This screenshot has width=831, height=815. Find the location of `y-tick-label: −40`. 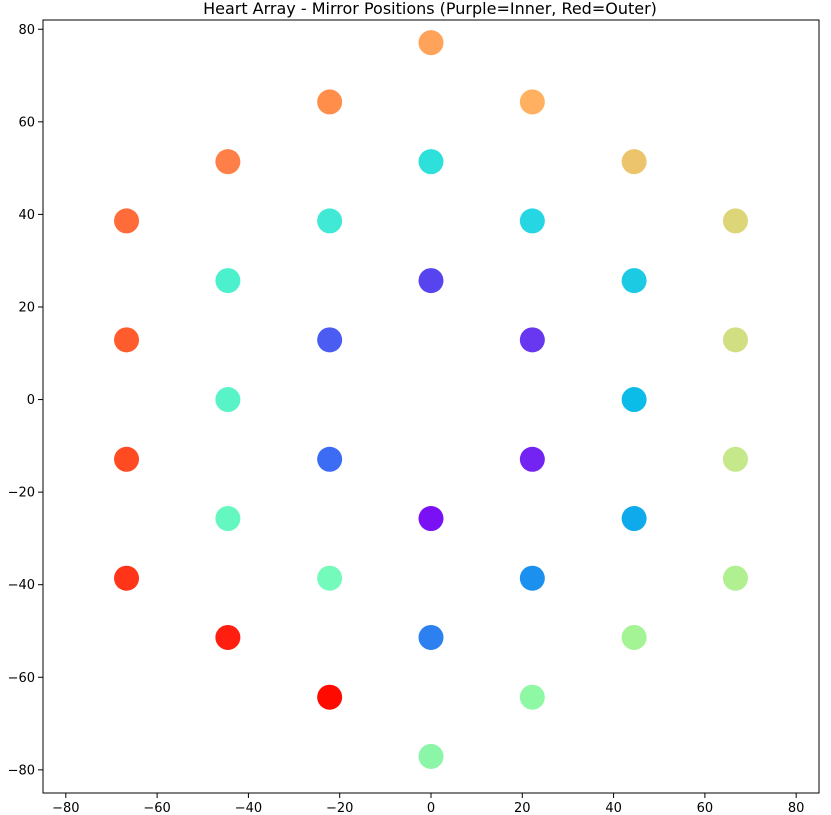

y-tick-label: −40 is located at coordinates (21, 585).